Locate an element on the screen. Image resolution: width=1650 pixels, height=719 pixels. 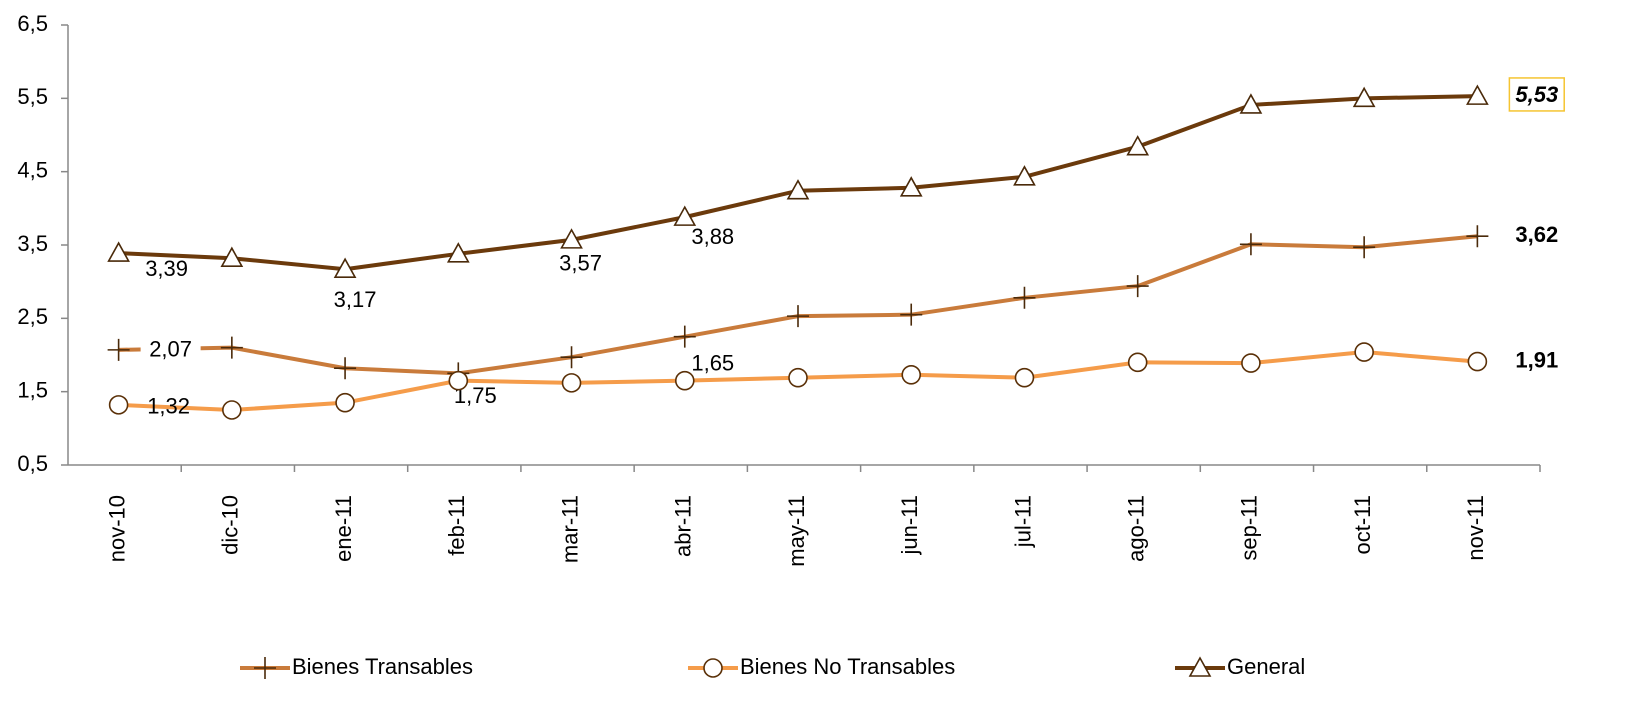
x-tick-label: dic-10 is located at coordinates (230, 525).